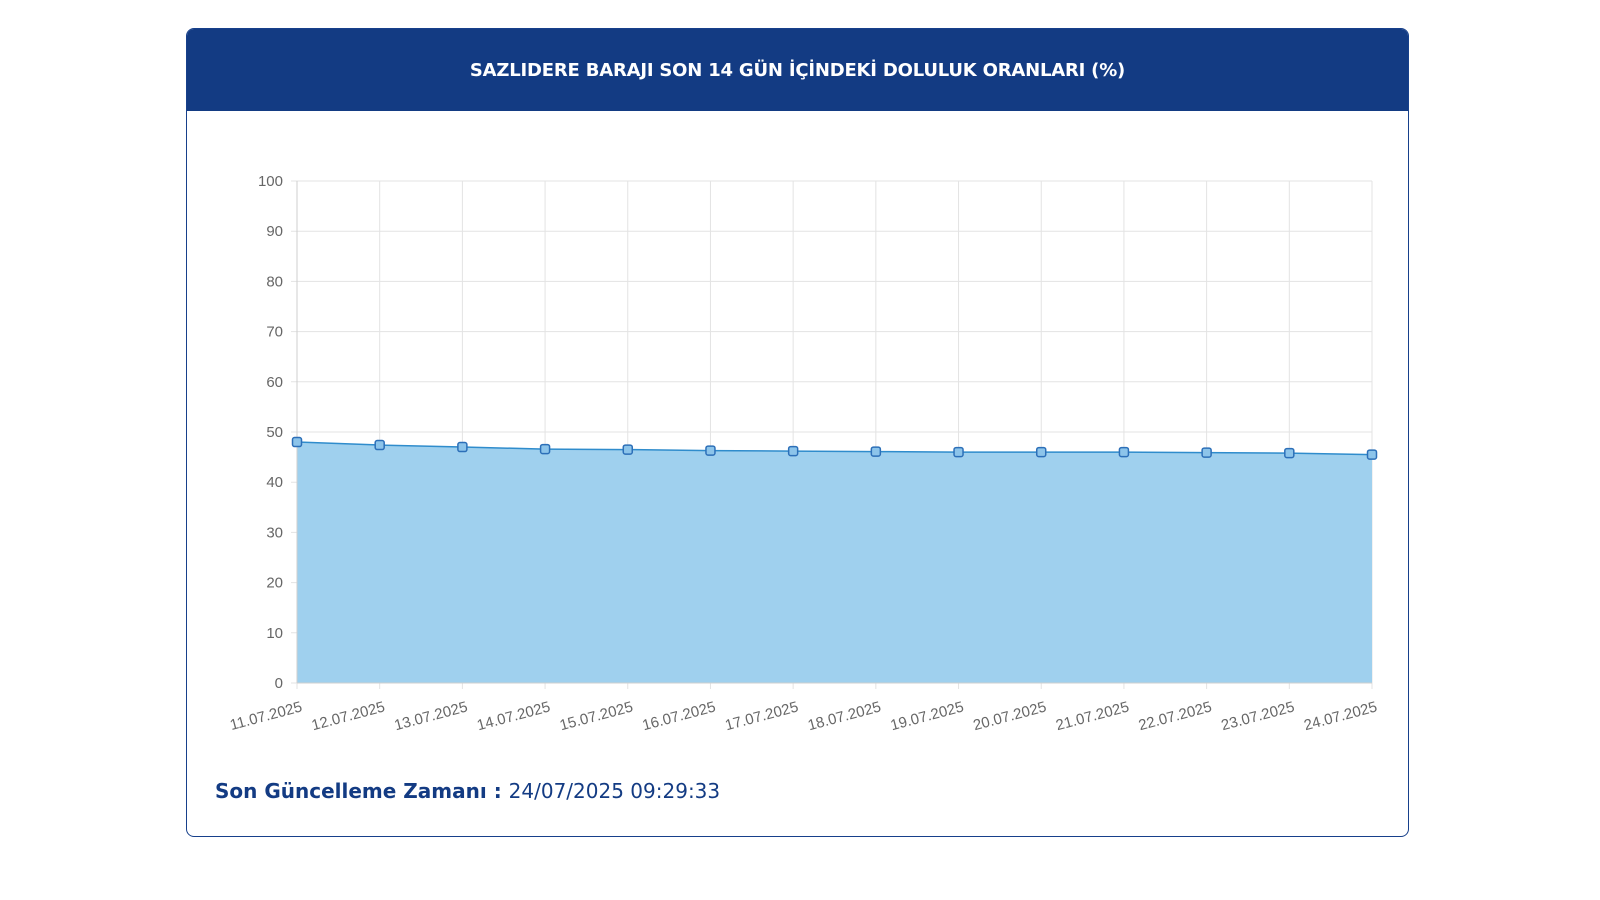  I want to click on x-tick-label: 15.07.2025, so click(596, 716).